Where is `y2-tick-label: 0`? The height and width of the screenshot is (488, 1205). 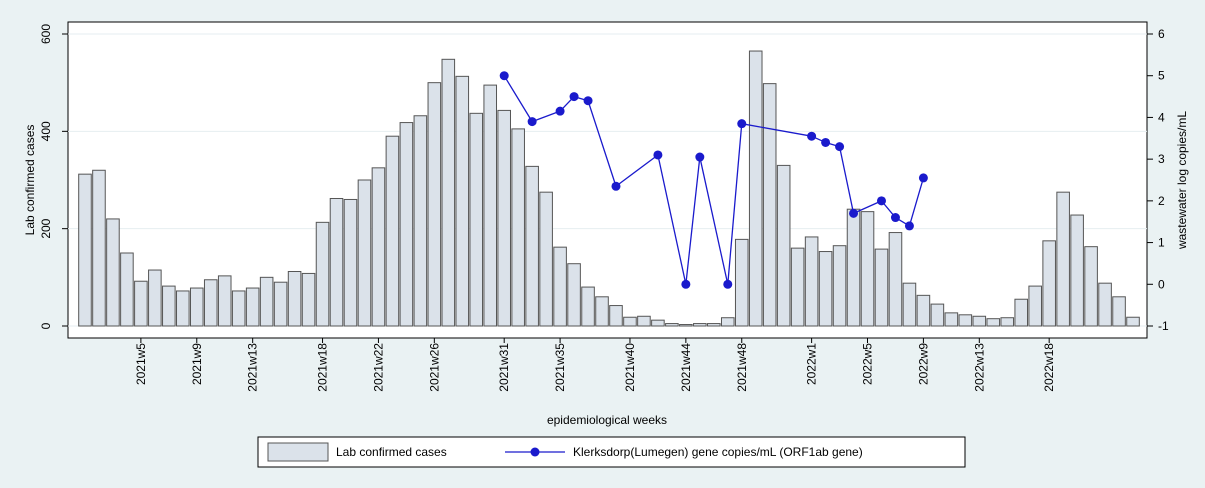
y2-tick-label: 0 is located at coordinates (1161, 284).